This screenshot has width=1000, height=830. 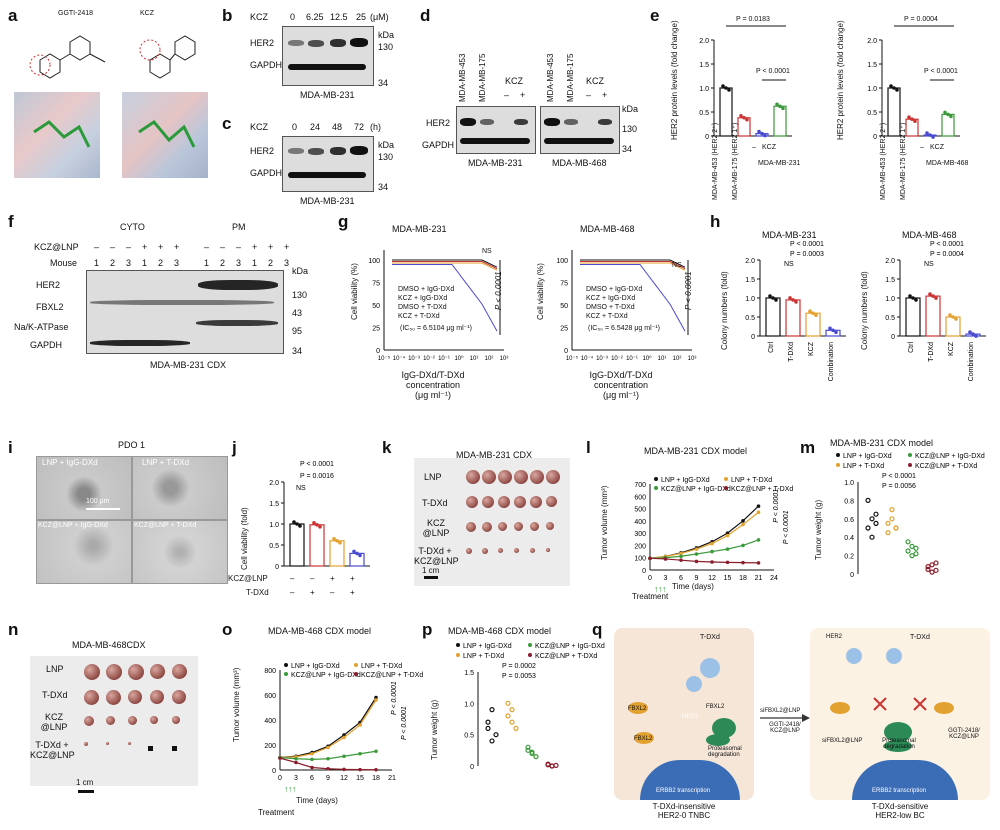 I want to click on c-kda: kDa, so click(x=386, y=145).